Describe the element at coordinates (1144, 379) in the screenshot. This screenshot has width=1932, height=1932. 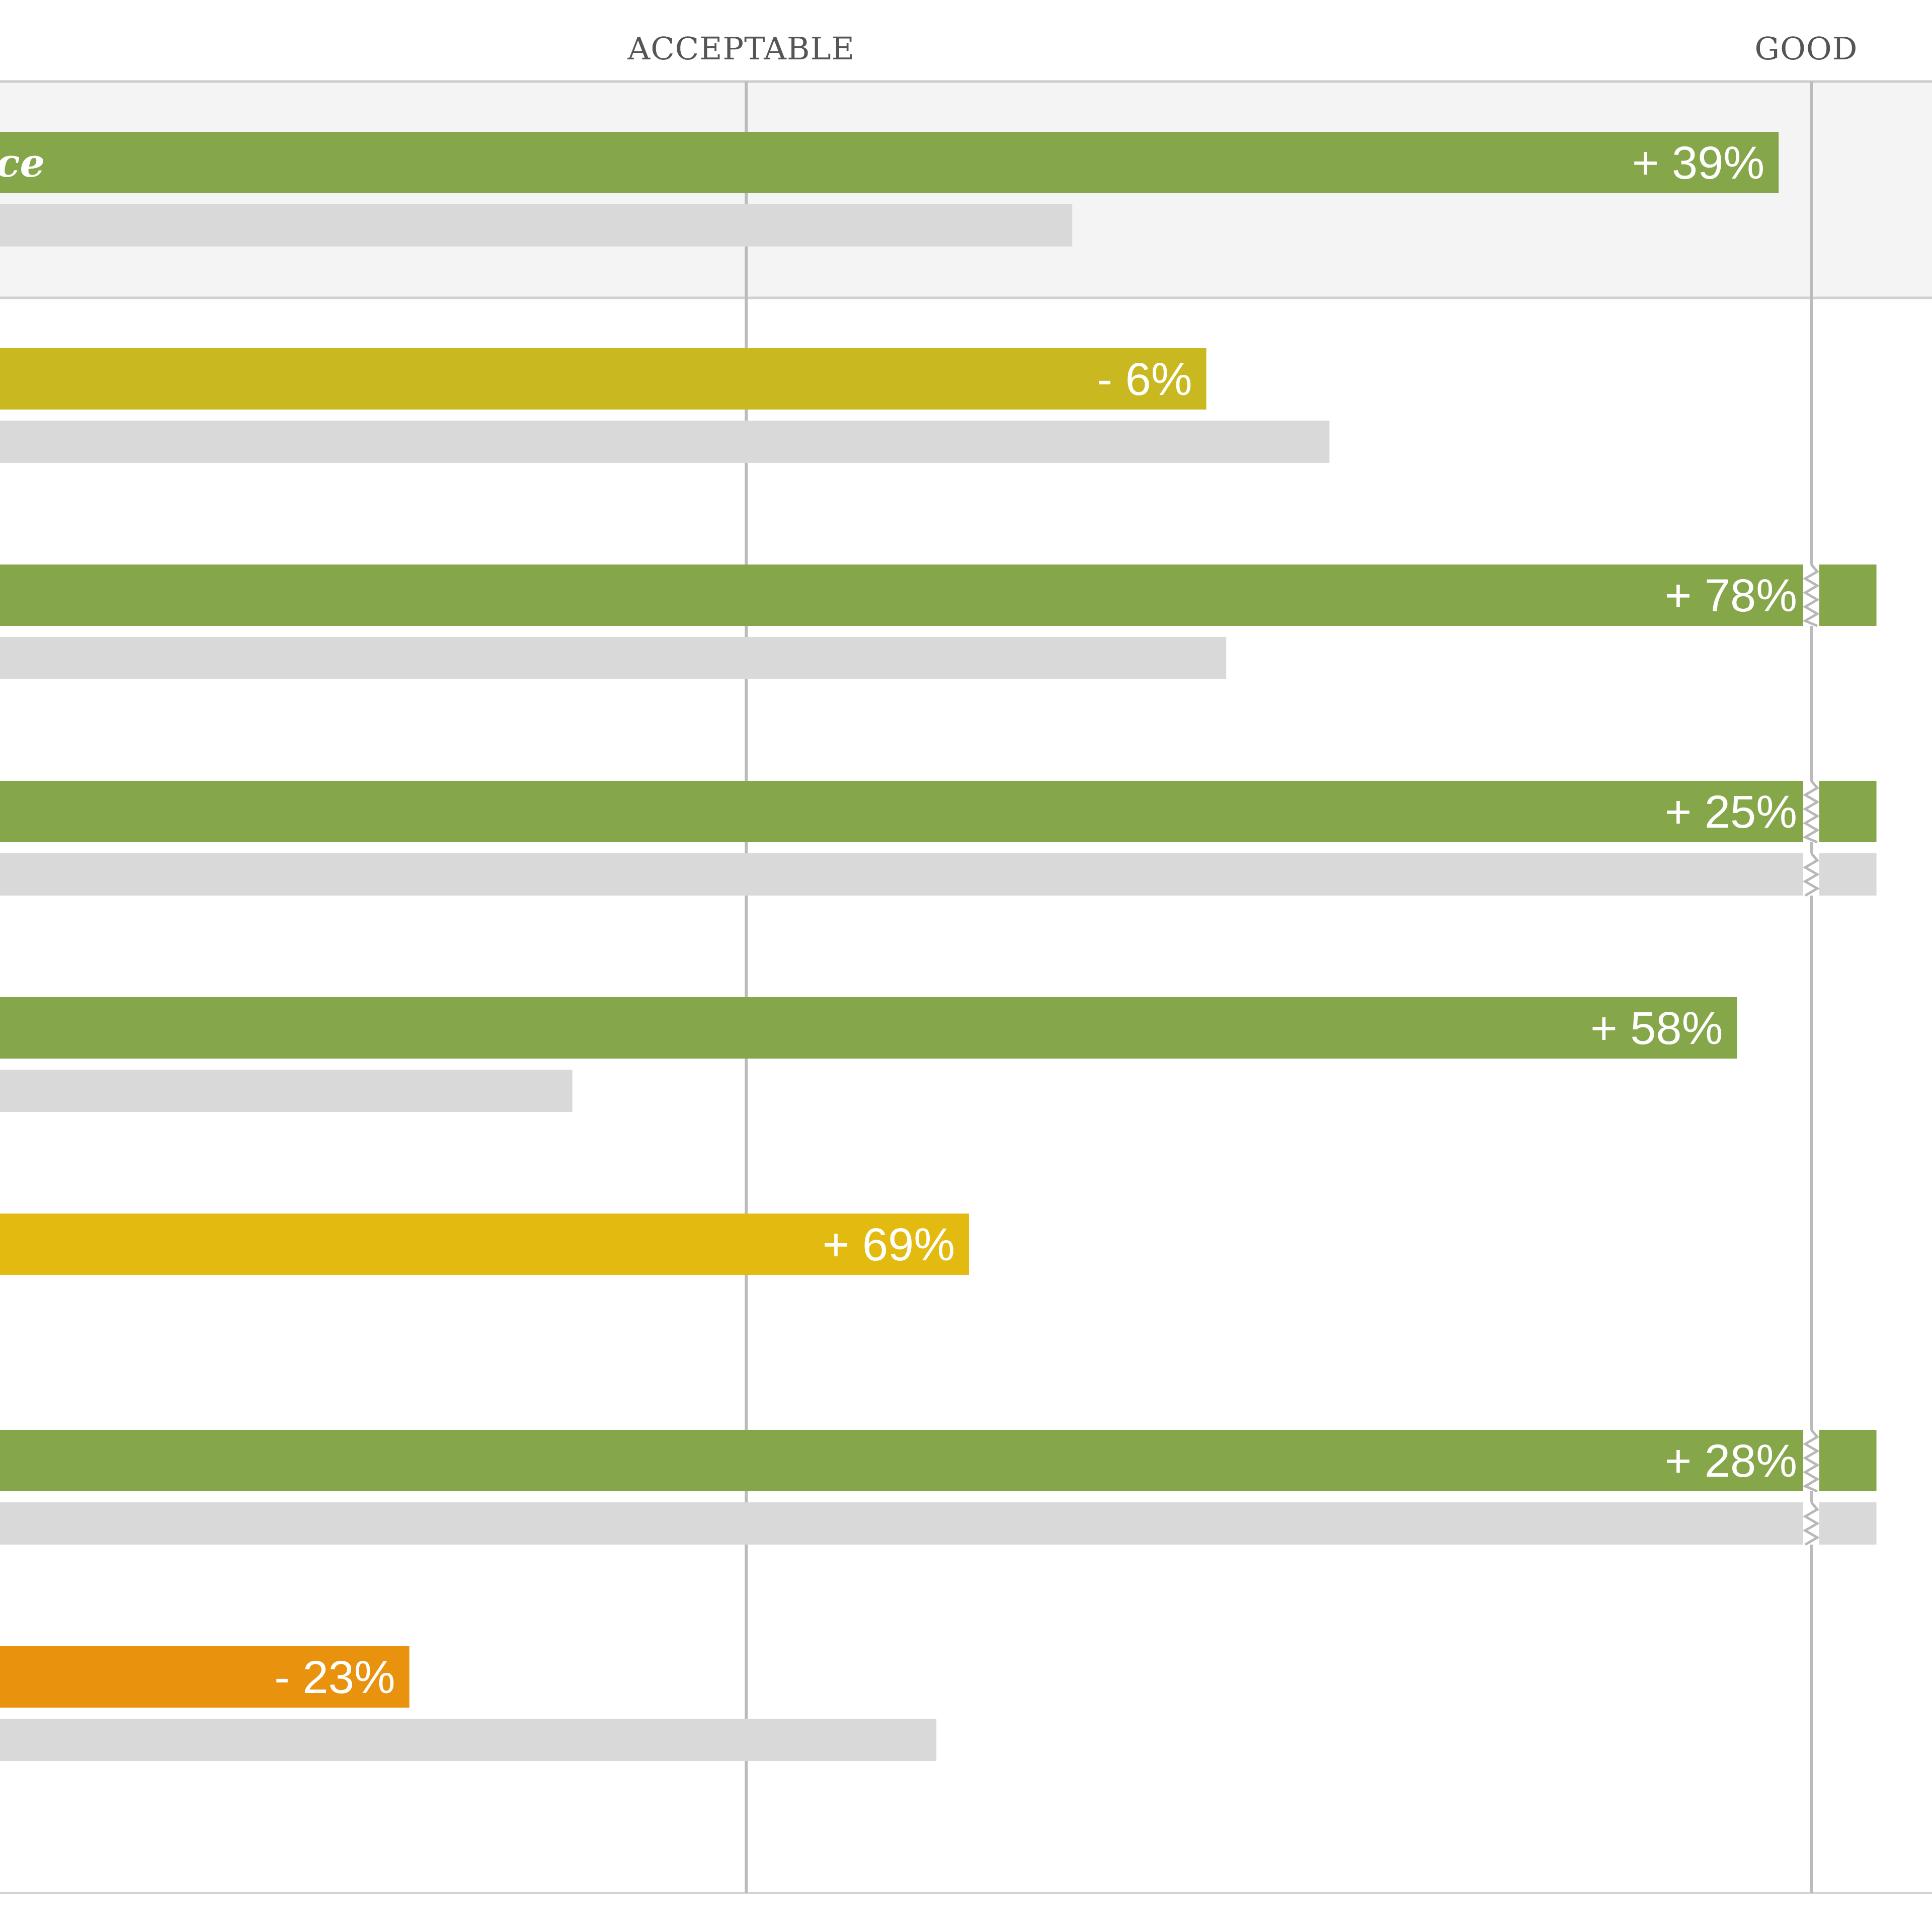
I see `bar-value-label-row-2: - 6%` at that location.